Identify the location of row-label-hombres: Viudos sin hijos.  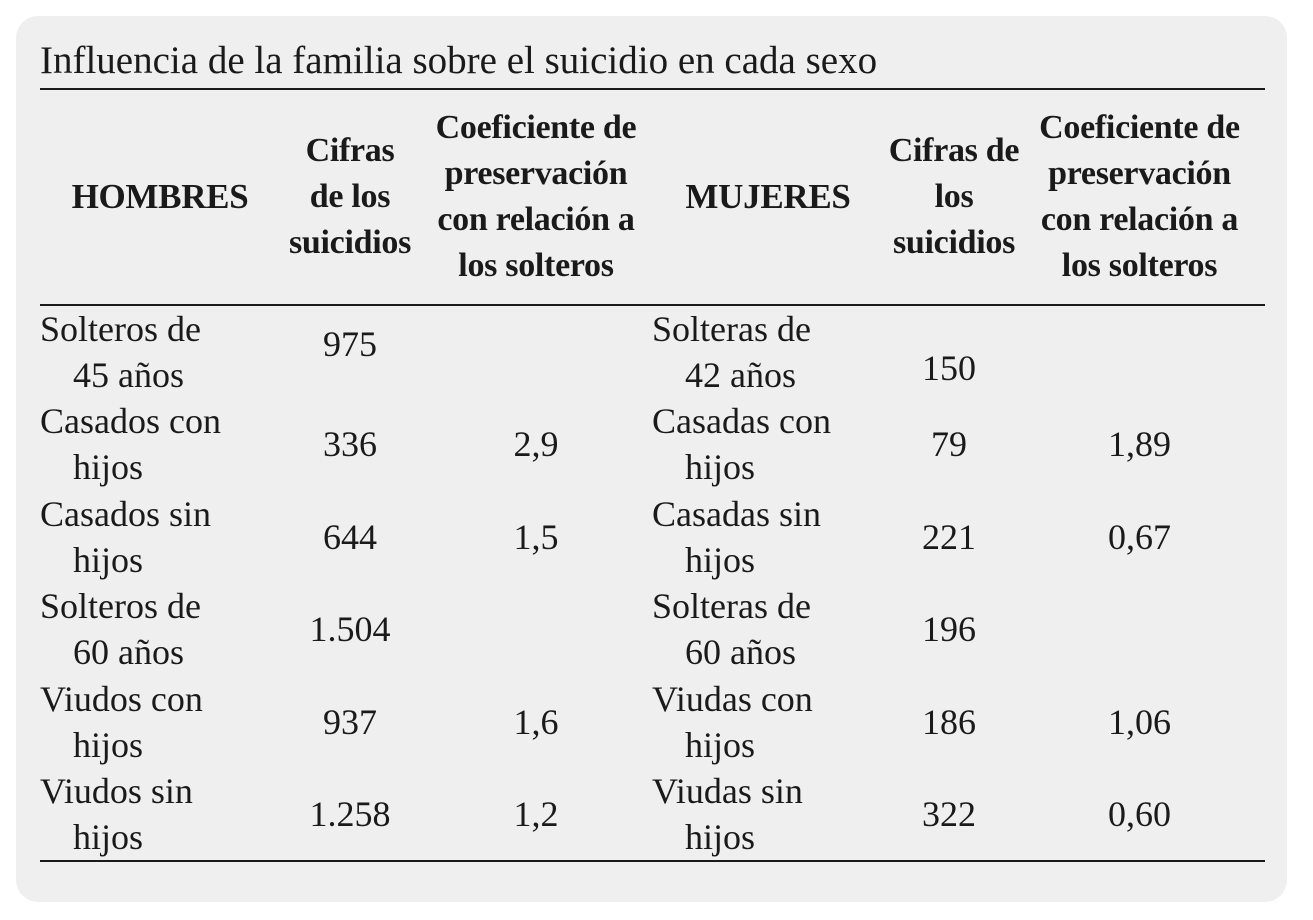
(160, 815).